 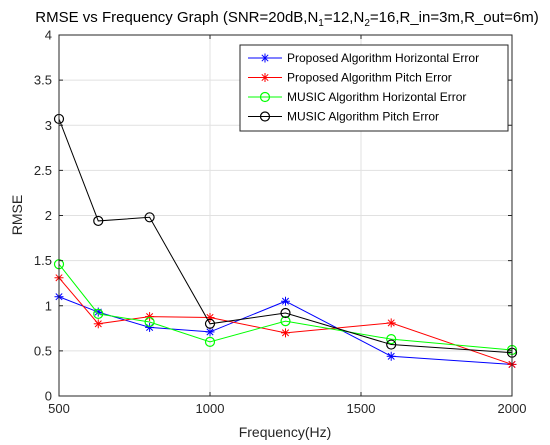 I want to click on chart-title-suffix: =16,R_in=3m,R_out=6m), so click(x=454, y=17).